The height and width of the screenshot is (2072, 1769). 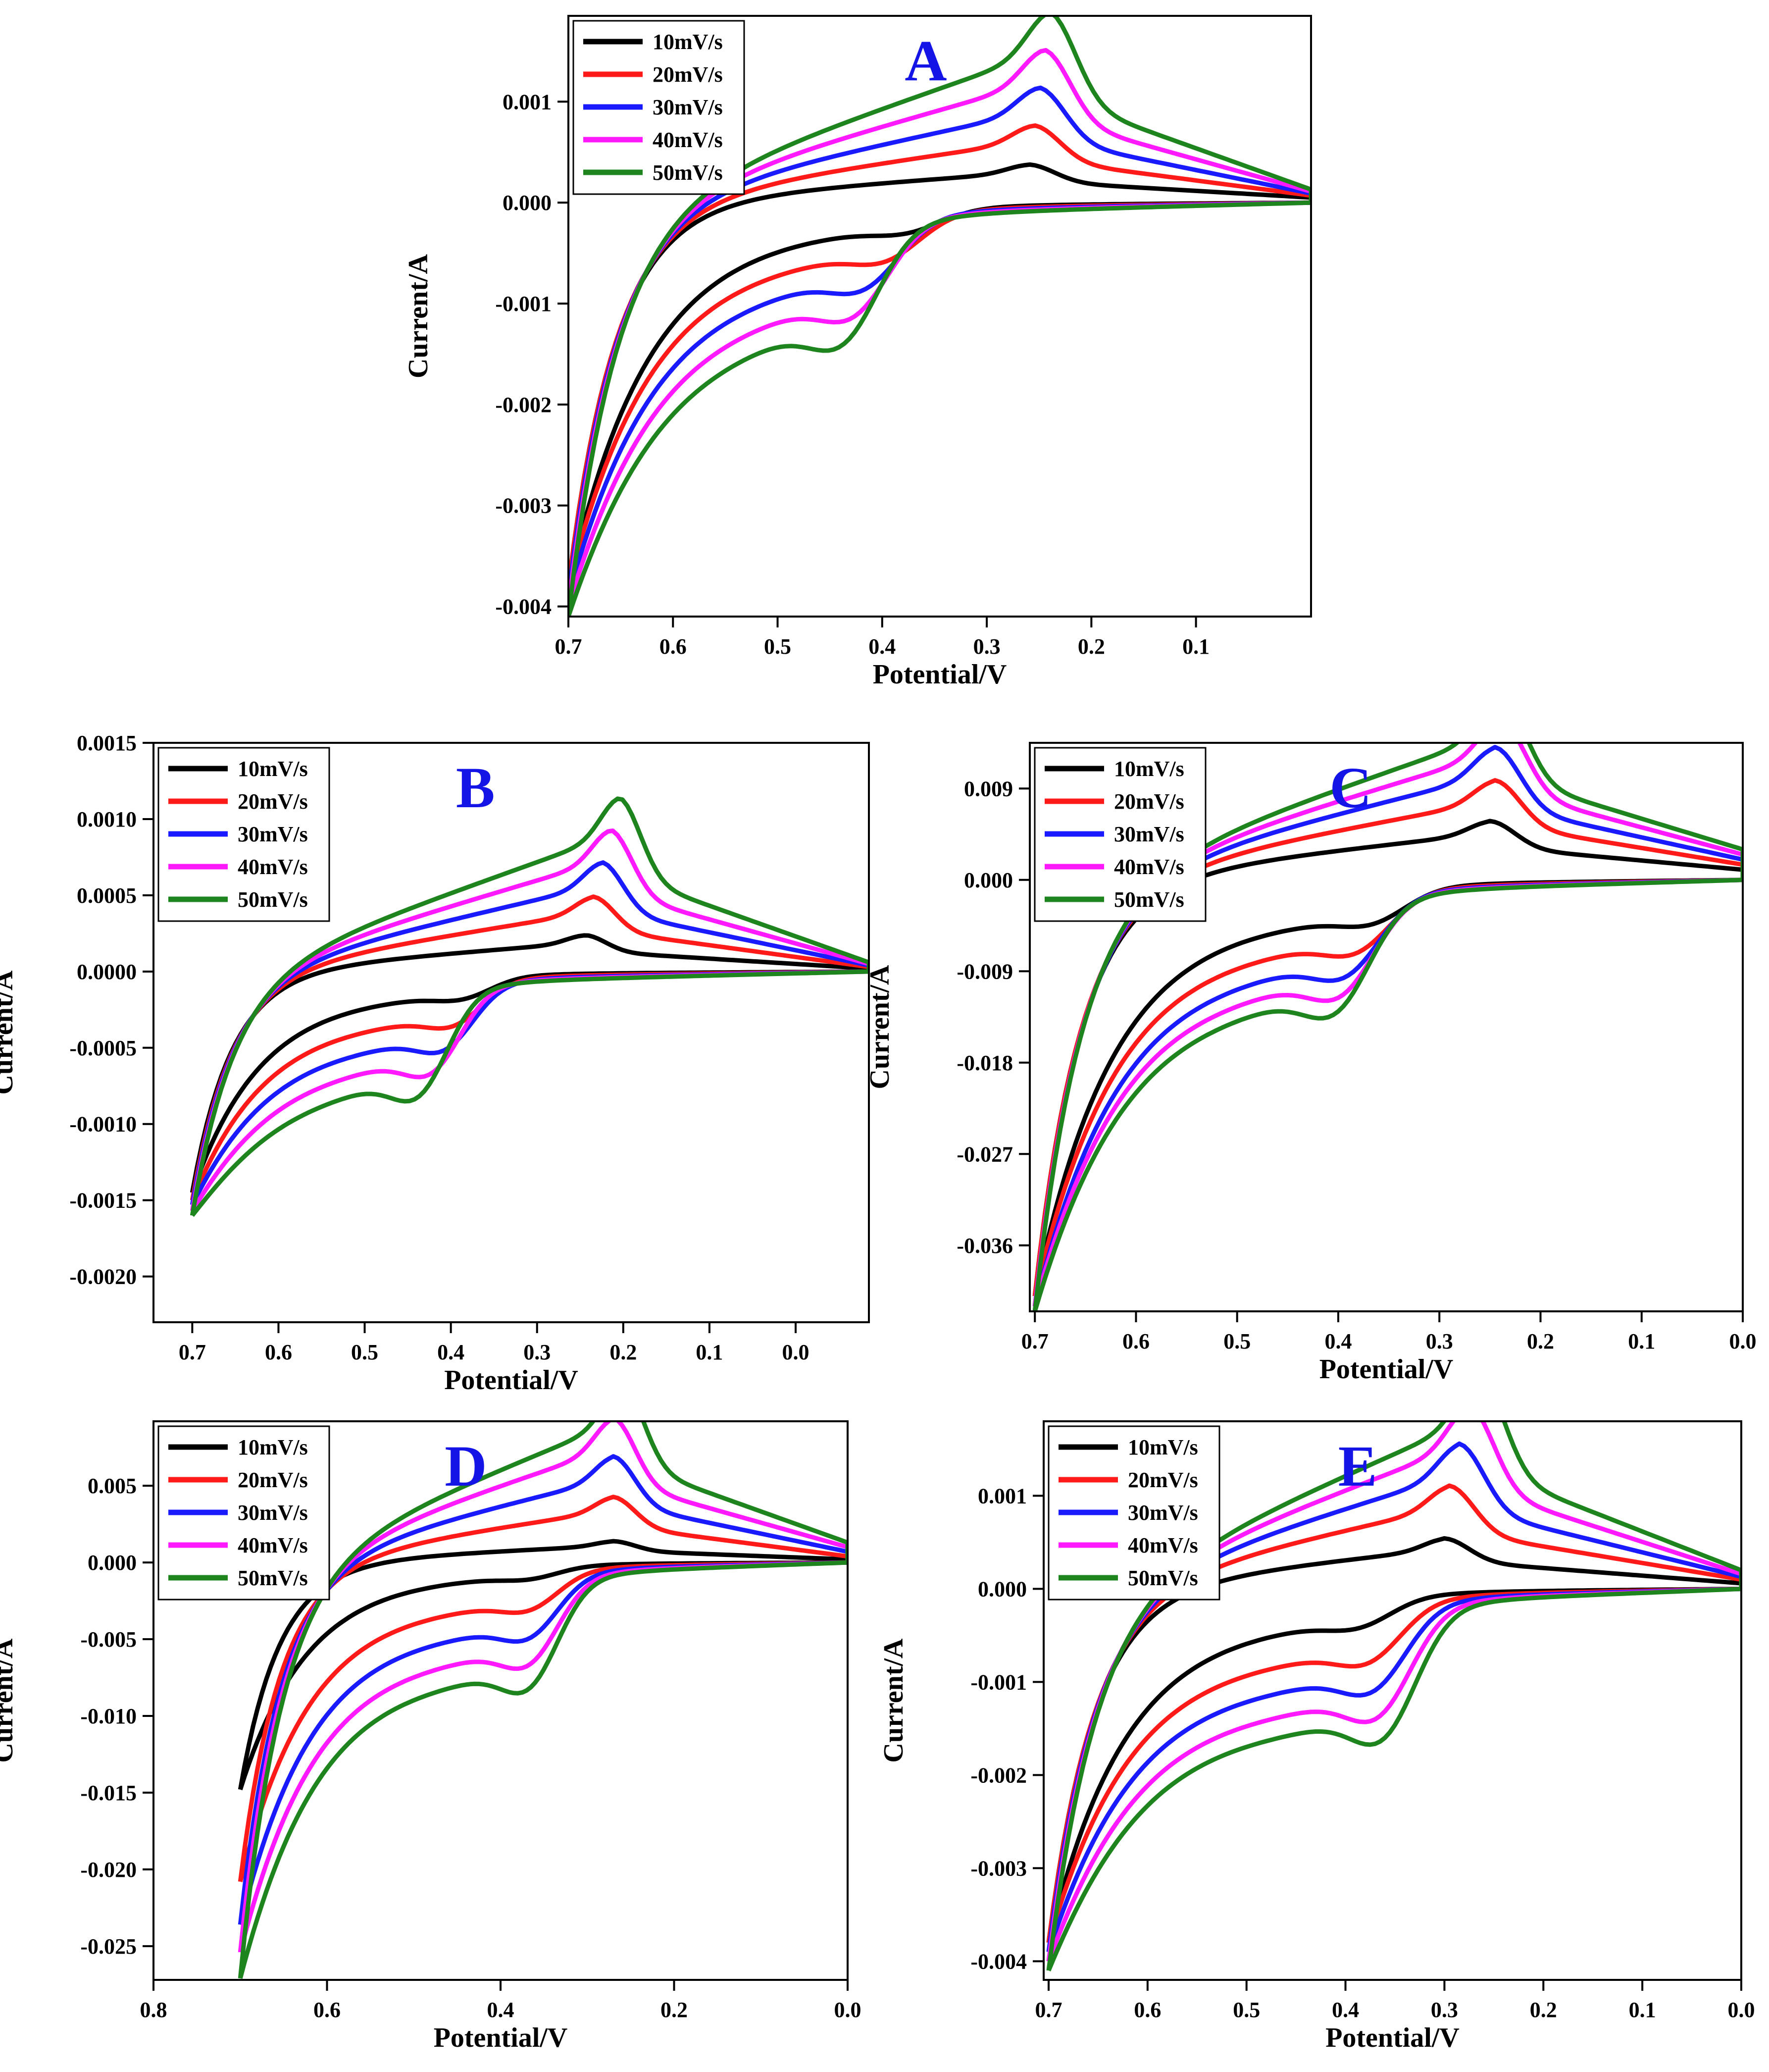 What do you see at coordinates (523, 506) in the screenshot?
I see `y-tick-label: -0.003` at bounding box center [523, 506].